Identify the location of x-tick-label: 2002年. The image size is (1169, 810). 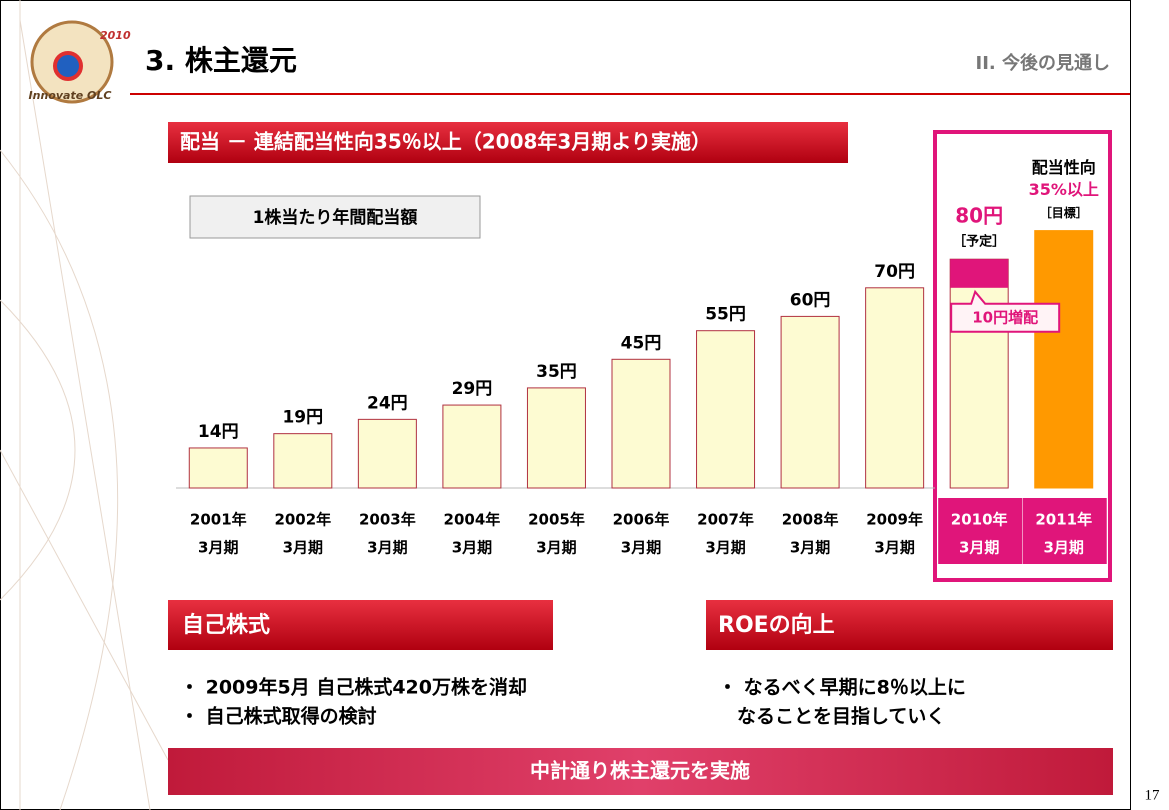
(302, 520).